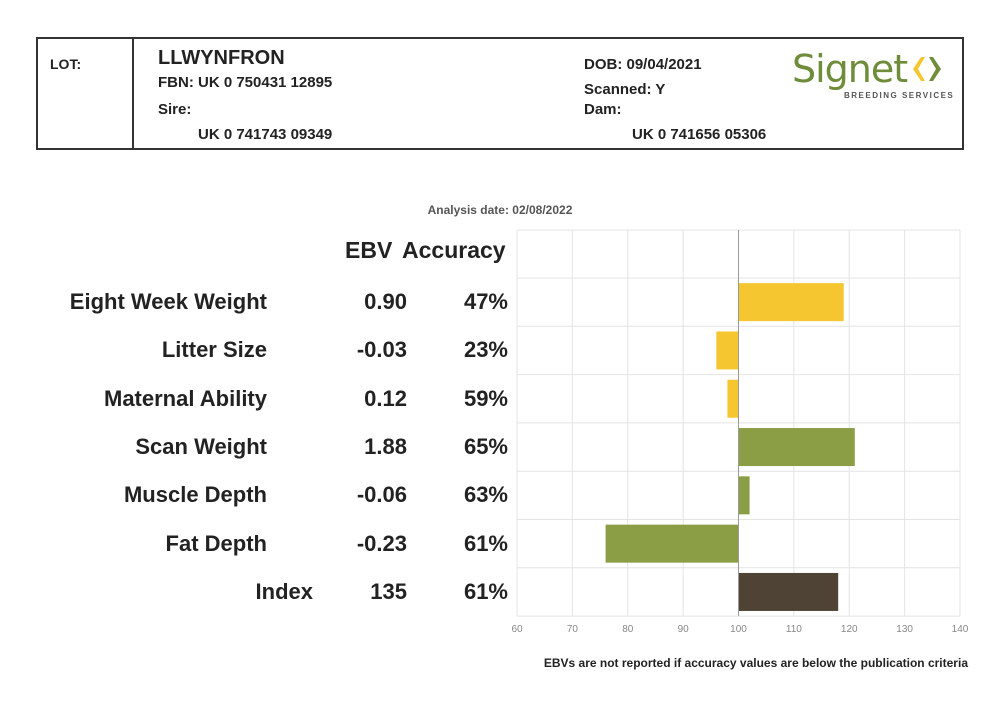  Describe the element at coordinates (485, 350) in the screenshot. I see `accuracy-value: 23%` at that location.